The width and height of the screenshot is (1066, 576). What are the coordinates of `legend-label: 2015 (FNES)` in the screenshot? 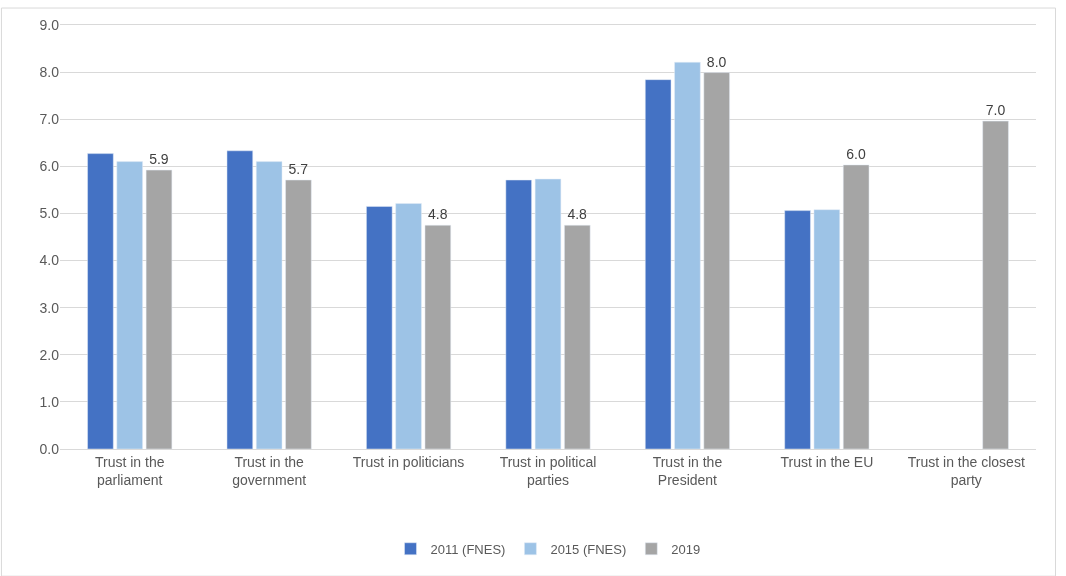 It's located at (588, 549).